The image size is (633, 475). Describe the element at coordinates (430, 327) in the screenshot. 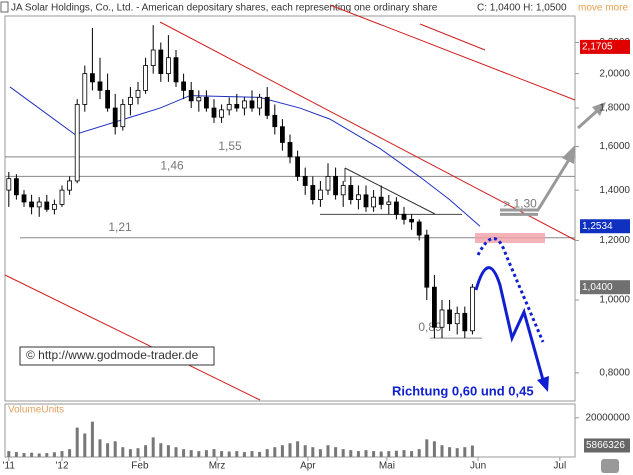

I see `level-label: 0,89` at that location.